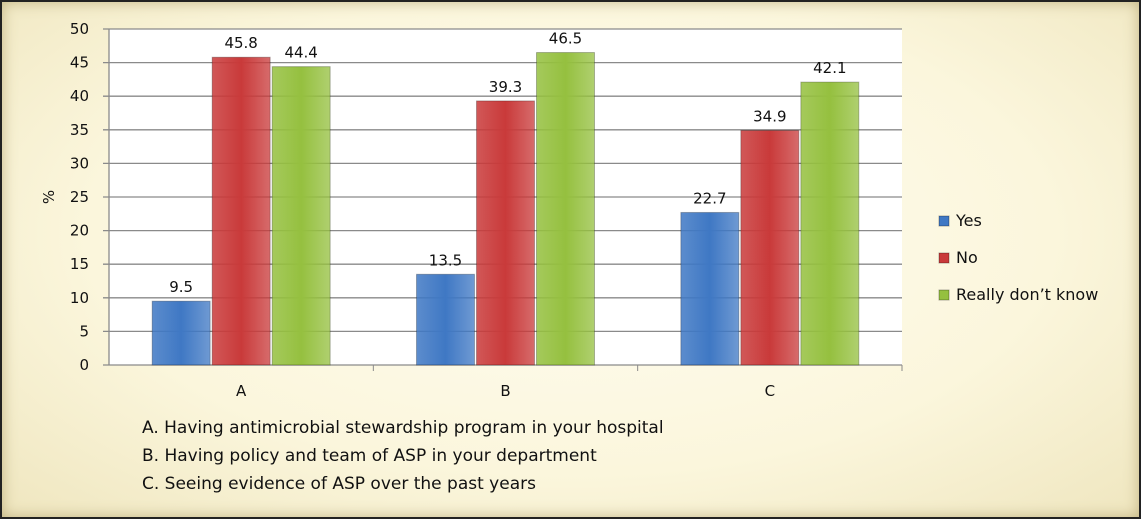 This screenshot has height=521, width=1141. I want to click on legend-label: Yes, so click(968, 220).